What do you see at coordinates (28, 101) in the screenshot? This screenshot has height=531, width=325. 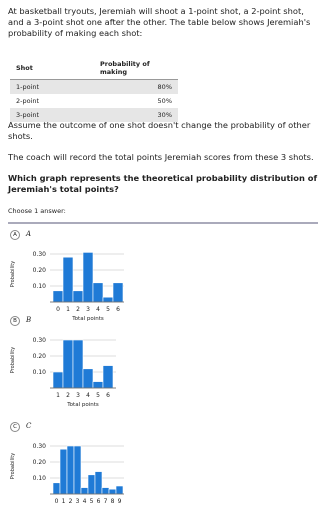 I see `cell: 2-point` at bounding box center [28, 101].